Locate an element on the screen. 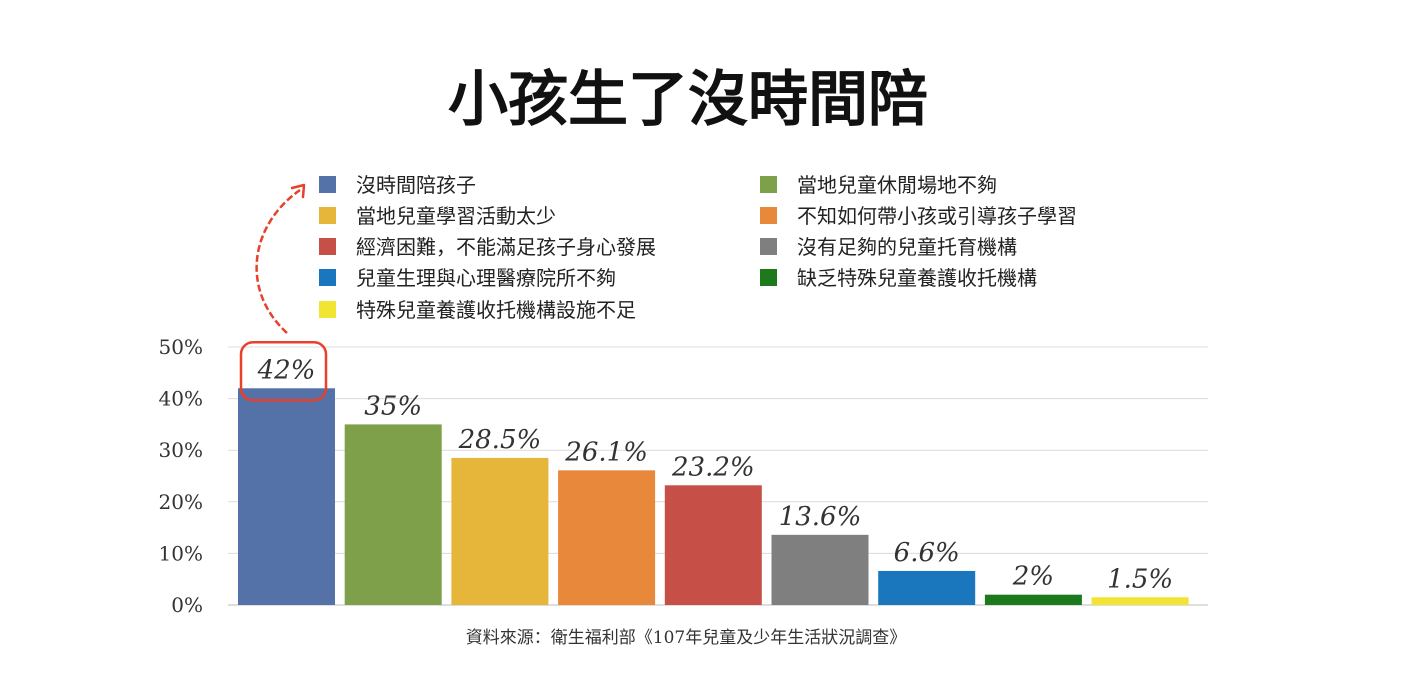 The height and width of the screenshot is (685, 1427). legend-label: 沒有足夠的兒童托育機構 is located at coordinates (907, 247).